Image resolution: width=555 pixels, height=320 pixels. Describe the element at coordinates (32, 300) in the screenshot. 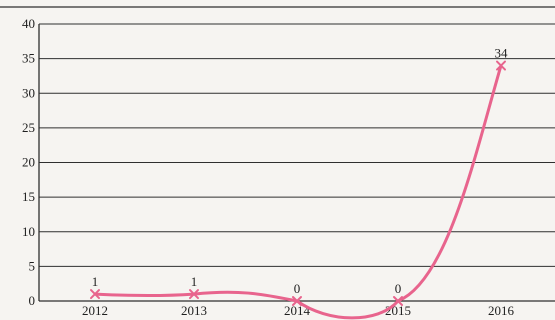

I see `y-tick-label-0: 0` at that location.